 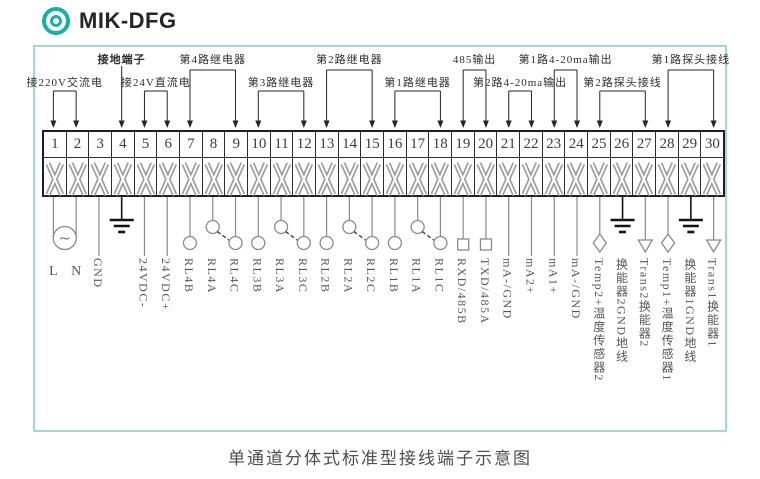 I want to click on terminal-number: 29, so click(x=689, y=145).